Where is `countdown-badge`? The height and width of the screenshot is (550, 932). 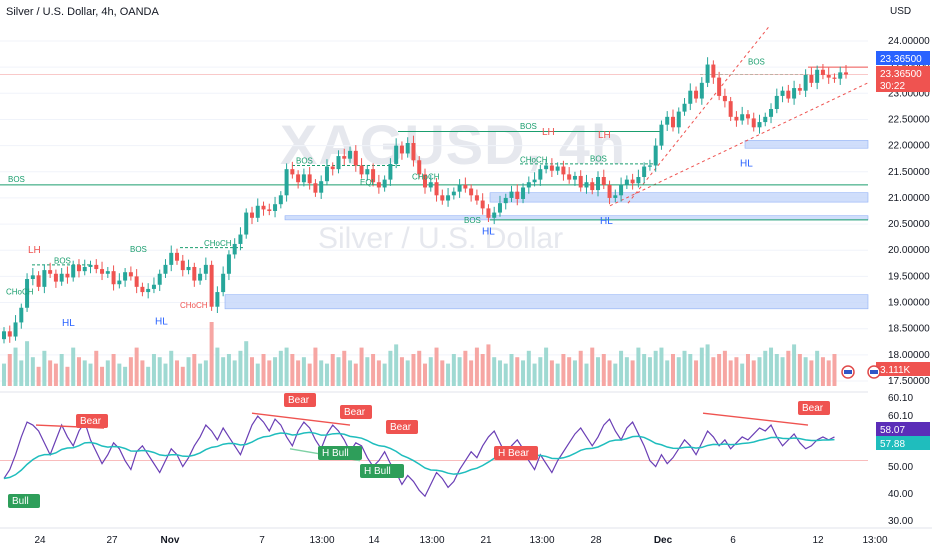
countdown-badge is located at coordinates (903, 85).